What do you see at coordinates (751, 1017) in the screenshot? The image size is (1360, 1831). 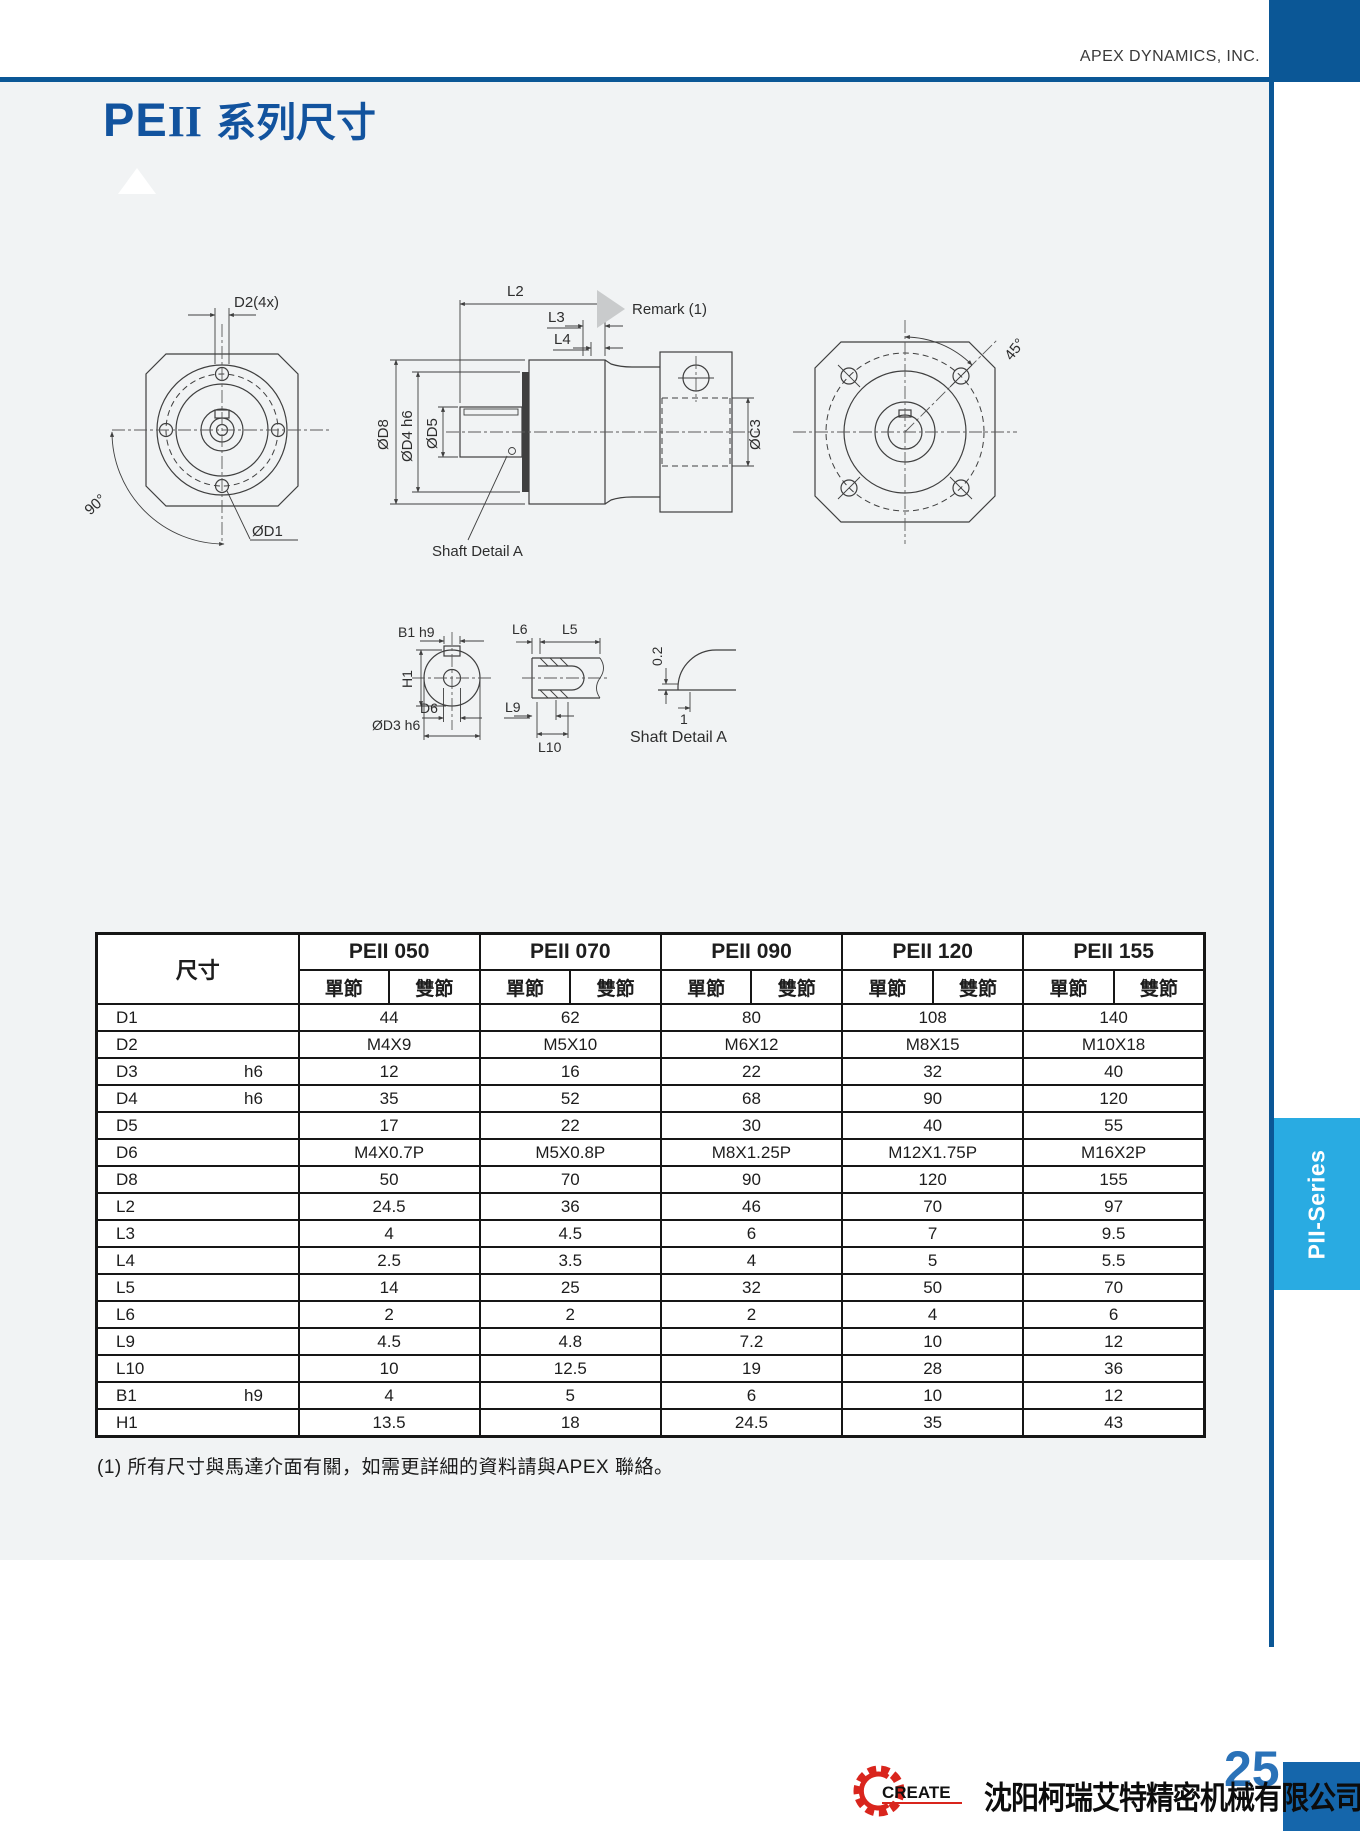 I see `value-d1-2: 80` at bounding box center [751, 1017].